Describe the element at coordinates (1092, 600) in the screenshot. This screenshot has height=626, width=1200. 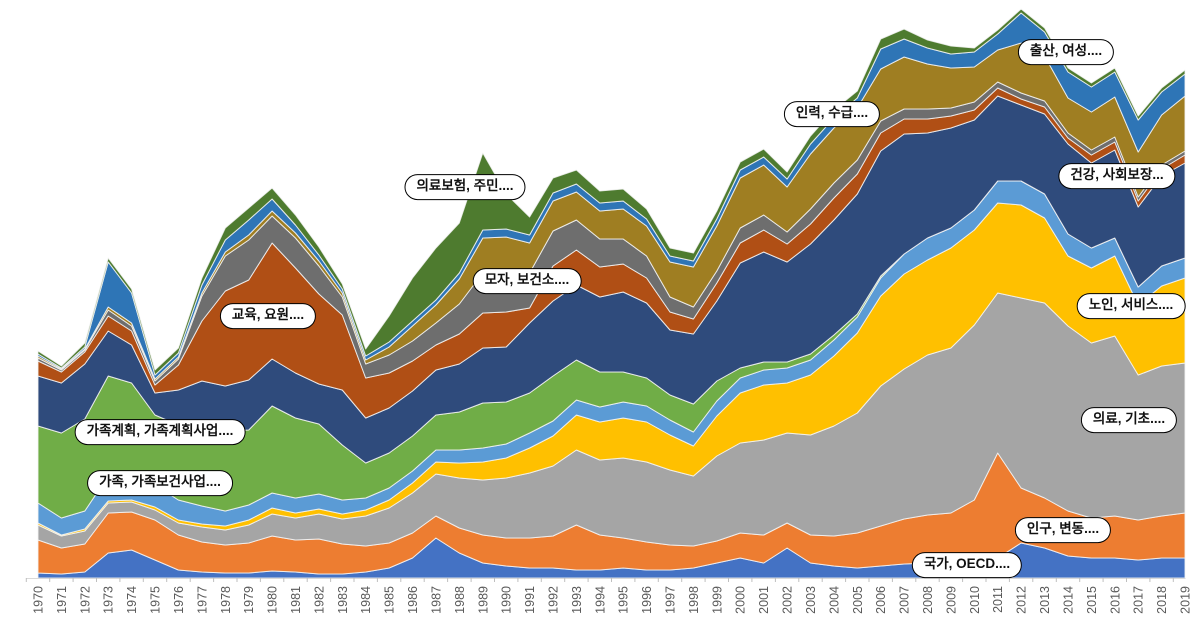
I see `x-axis-label-2015: 2015` at that location.